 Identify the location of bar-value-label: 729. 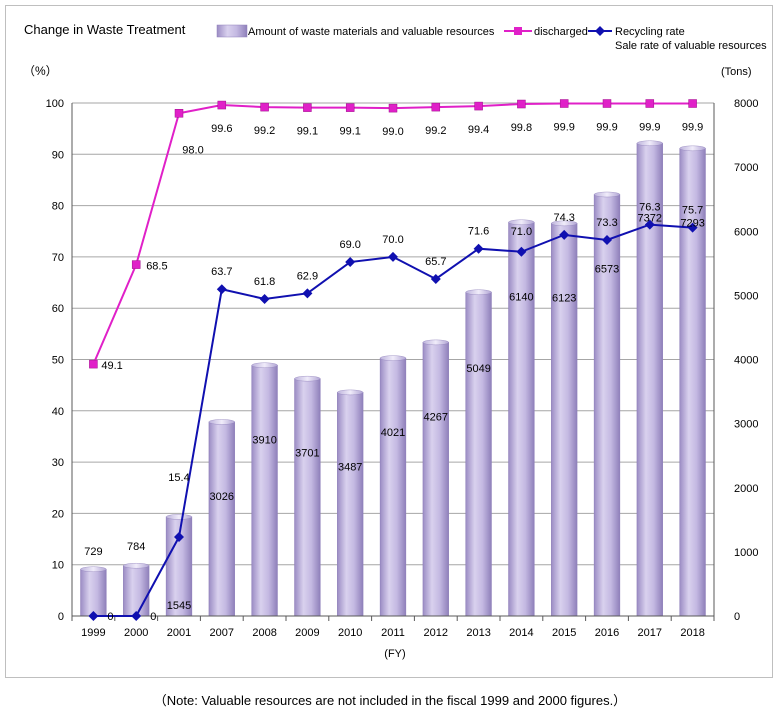
(93, 552).